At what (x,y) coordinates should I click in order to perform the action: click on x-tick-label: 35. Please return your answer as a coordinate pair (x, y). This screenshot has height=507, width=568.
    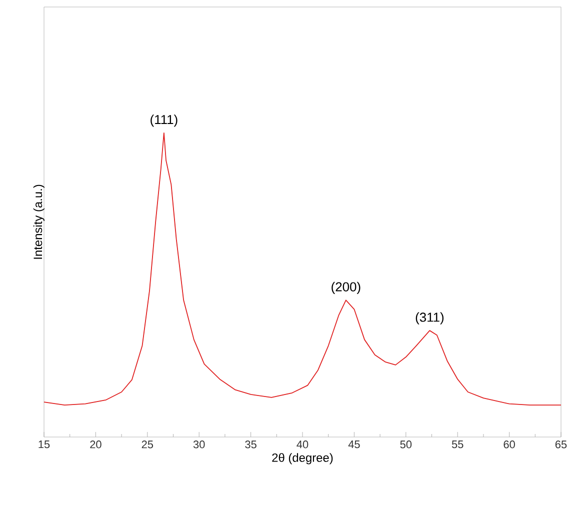
    Looking at the image, I should click on (250, 444).